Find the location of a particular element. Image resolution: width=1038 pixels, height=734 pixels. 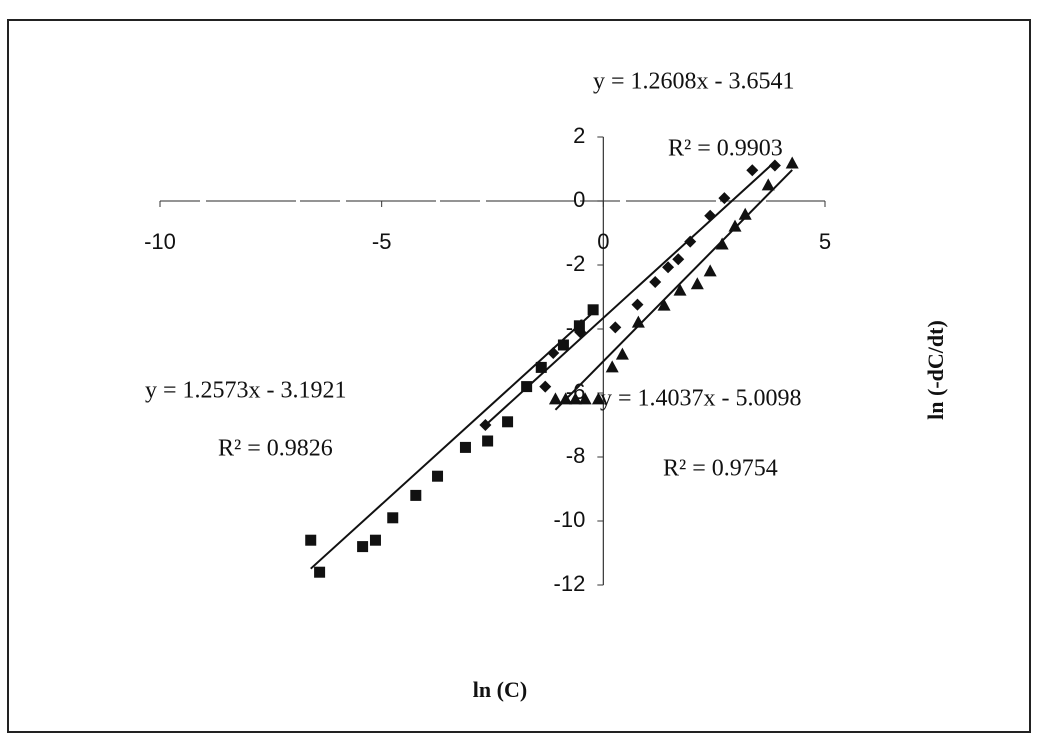

y-tick-label: -12 is located at coordinates (570, 583).